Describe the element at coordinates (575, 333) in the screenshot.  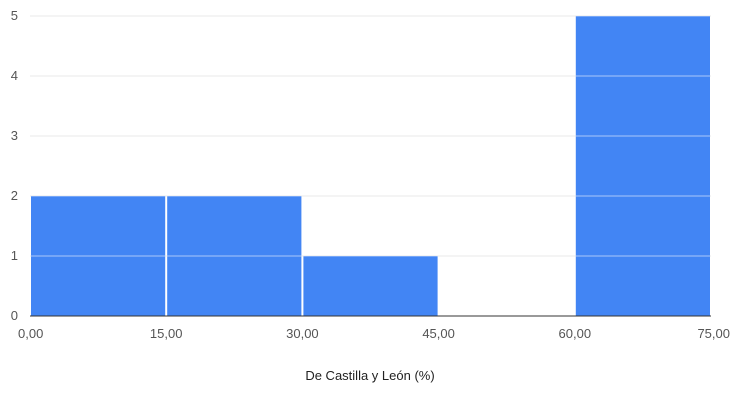
I see `x-tick-label: 60,00` at that location.